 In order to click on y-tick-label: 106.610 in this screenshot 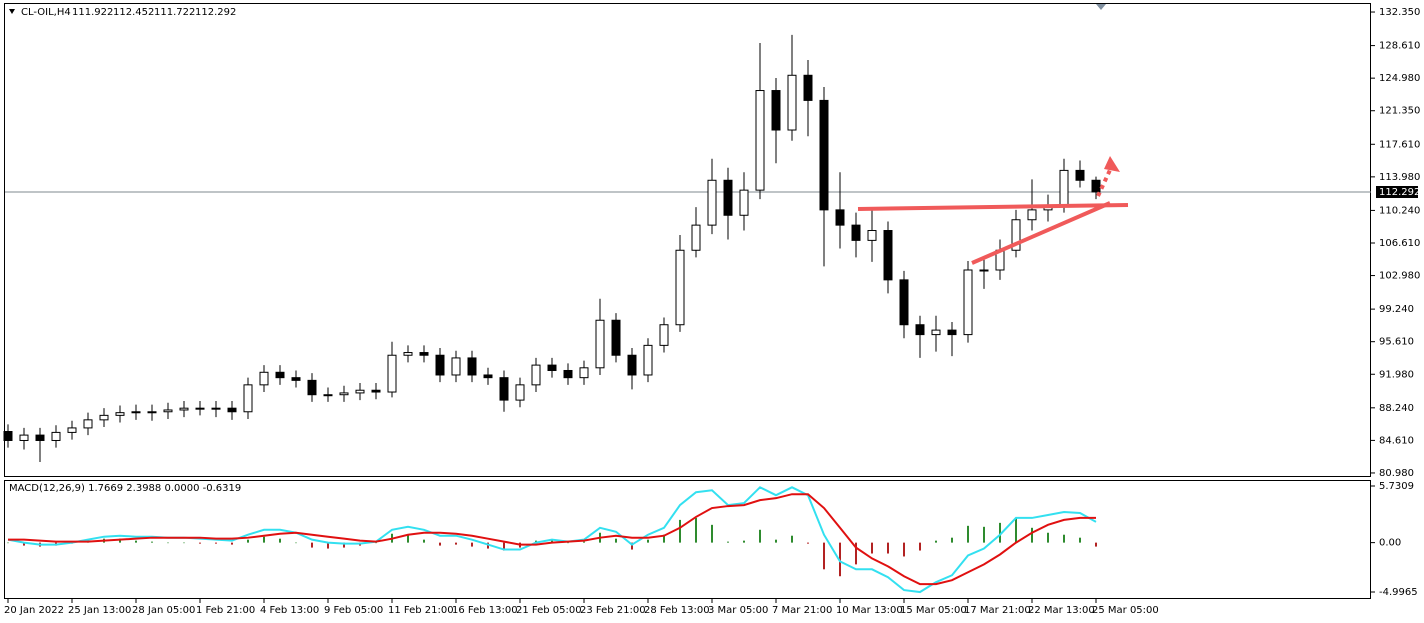, I will do `click(1399, 243)`.